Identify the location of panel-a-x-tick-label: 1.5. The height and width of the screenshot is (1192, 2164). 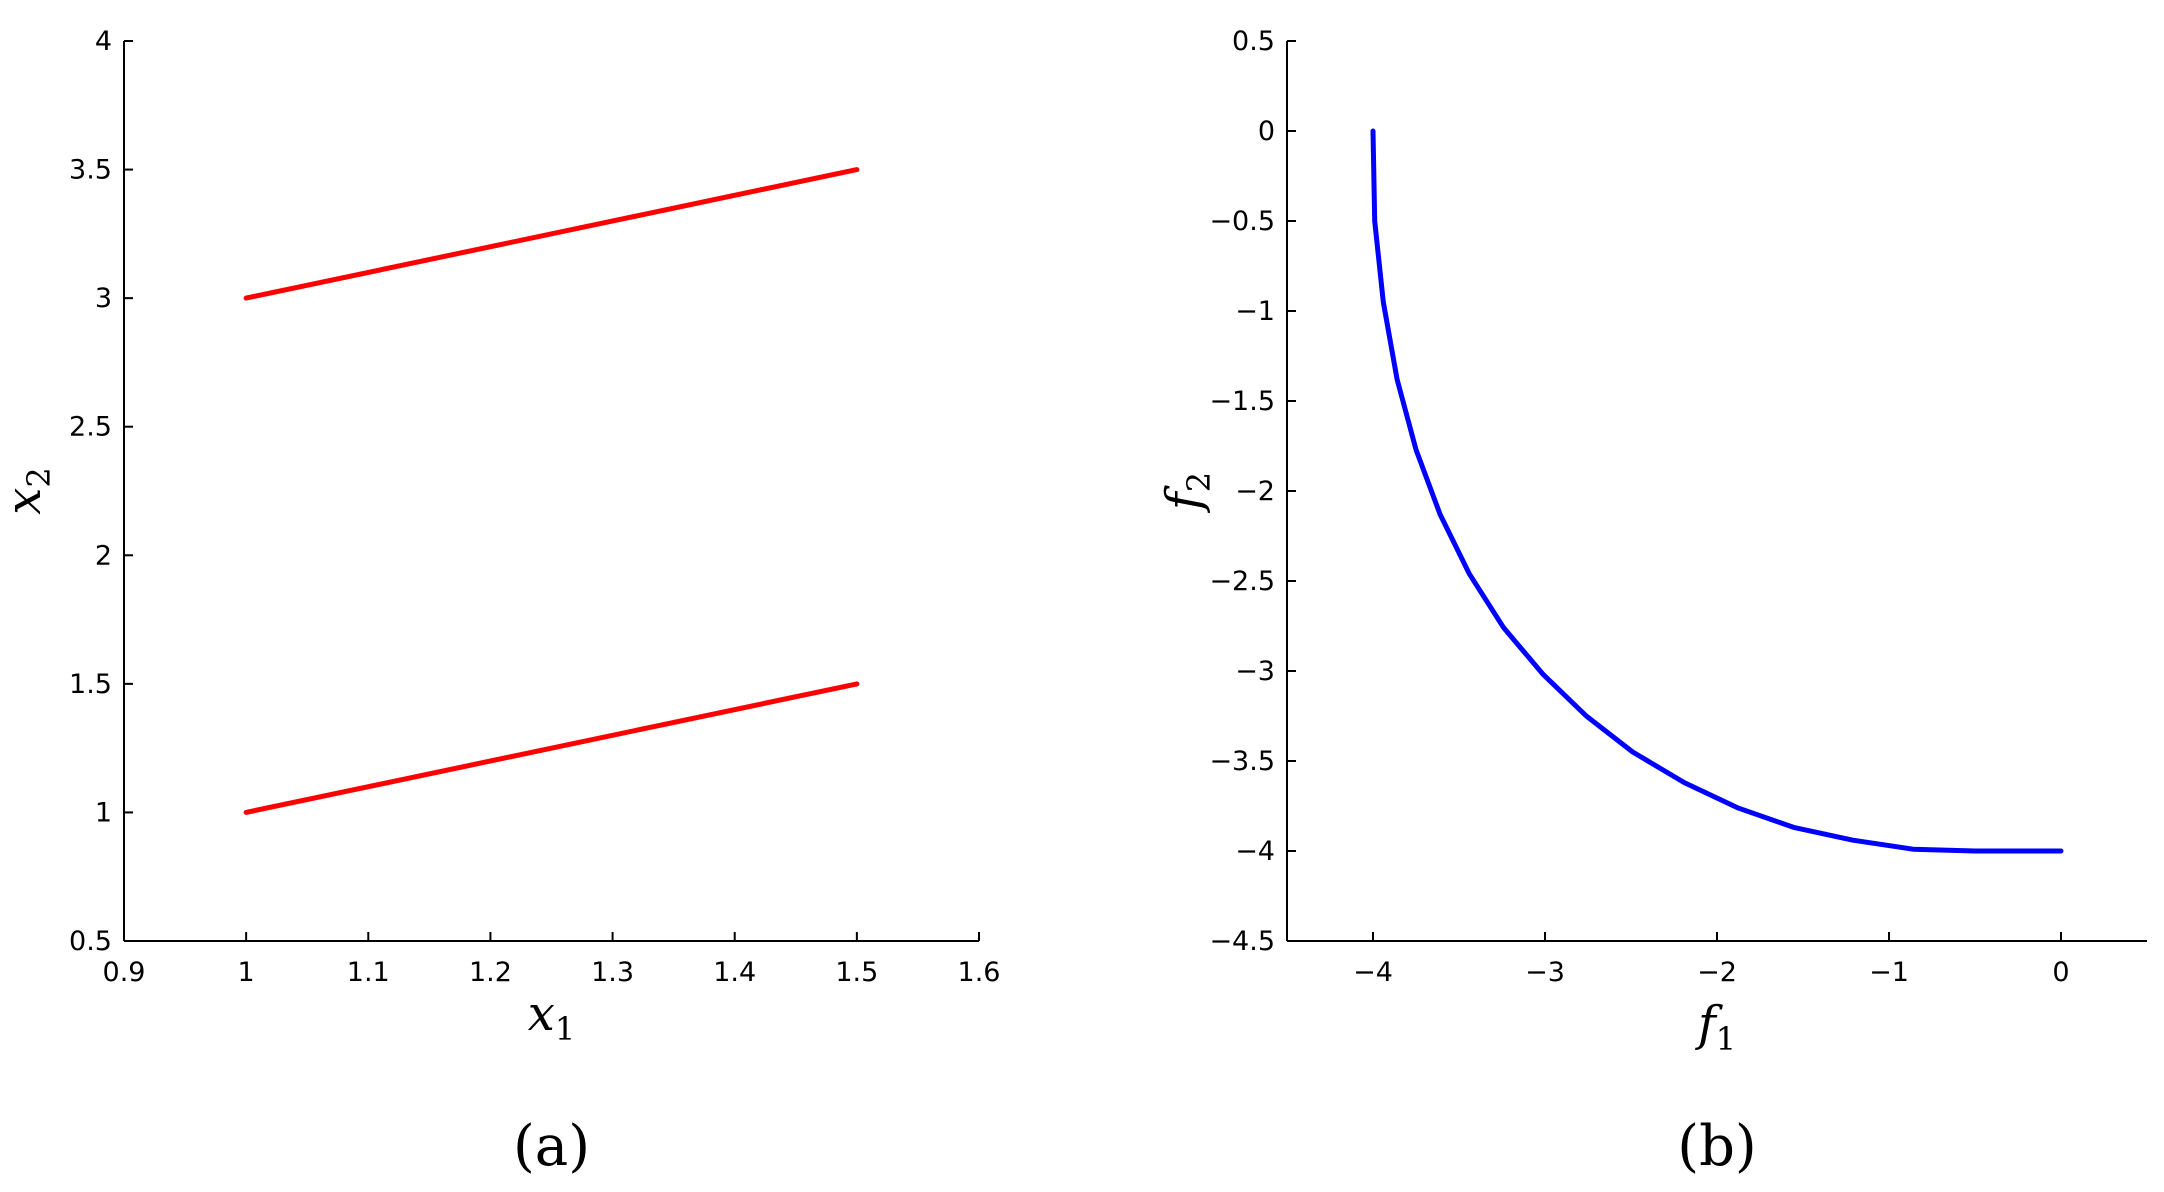
(856, 972).